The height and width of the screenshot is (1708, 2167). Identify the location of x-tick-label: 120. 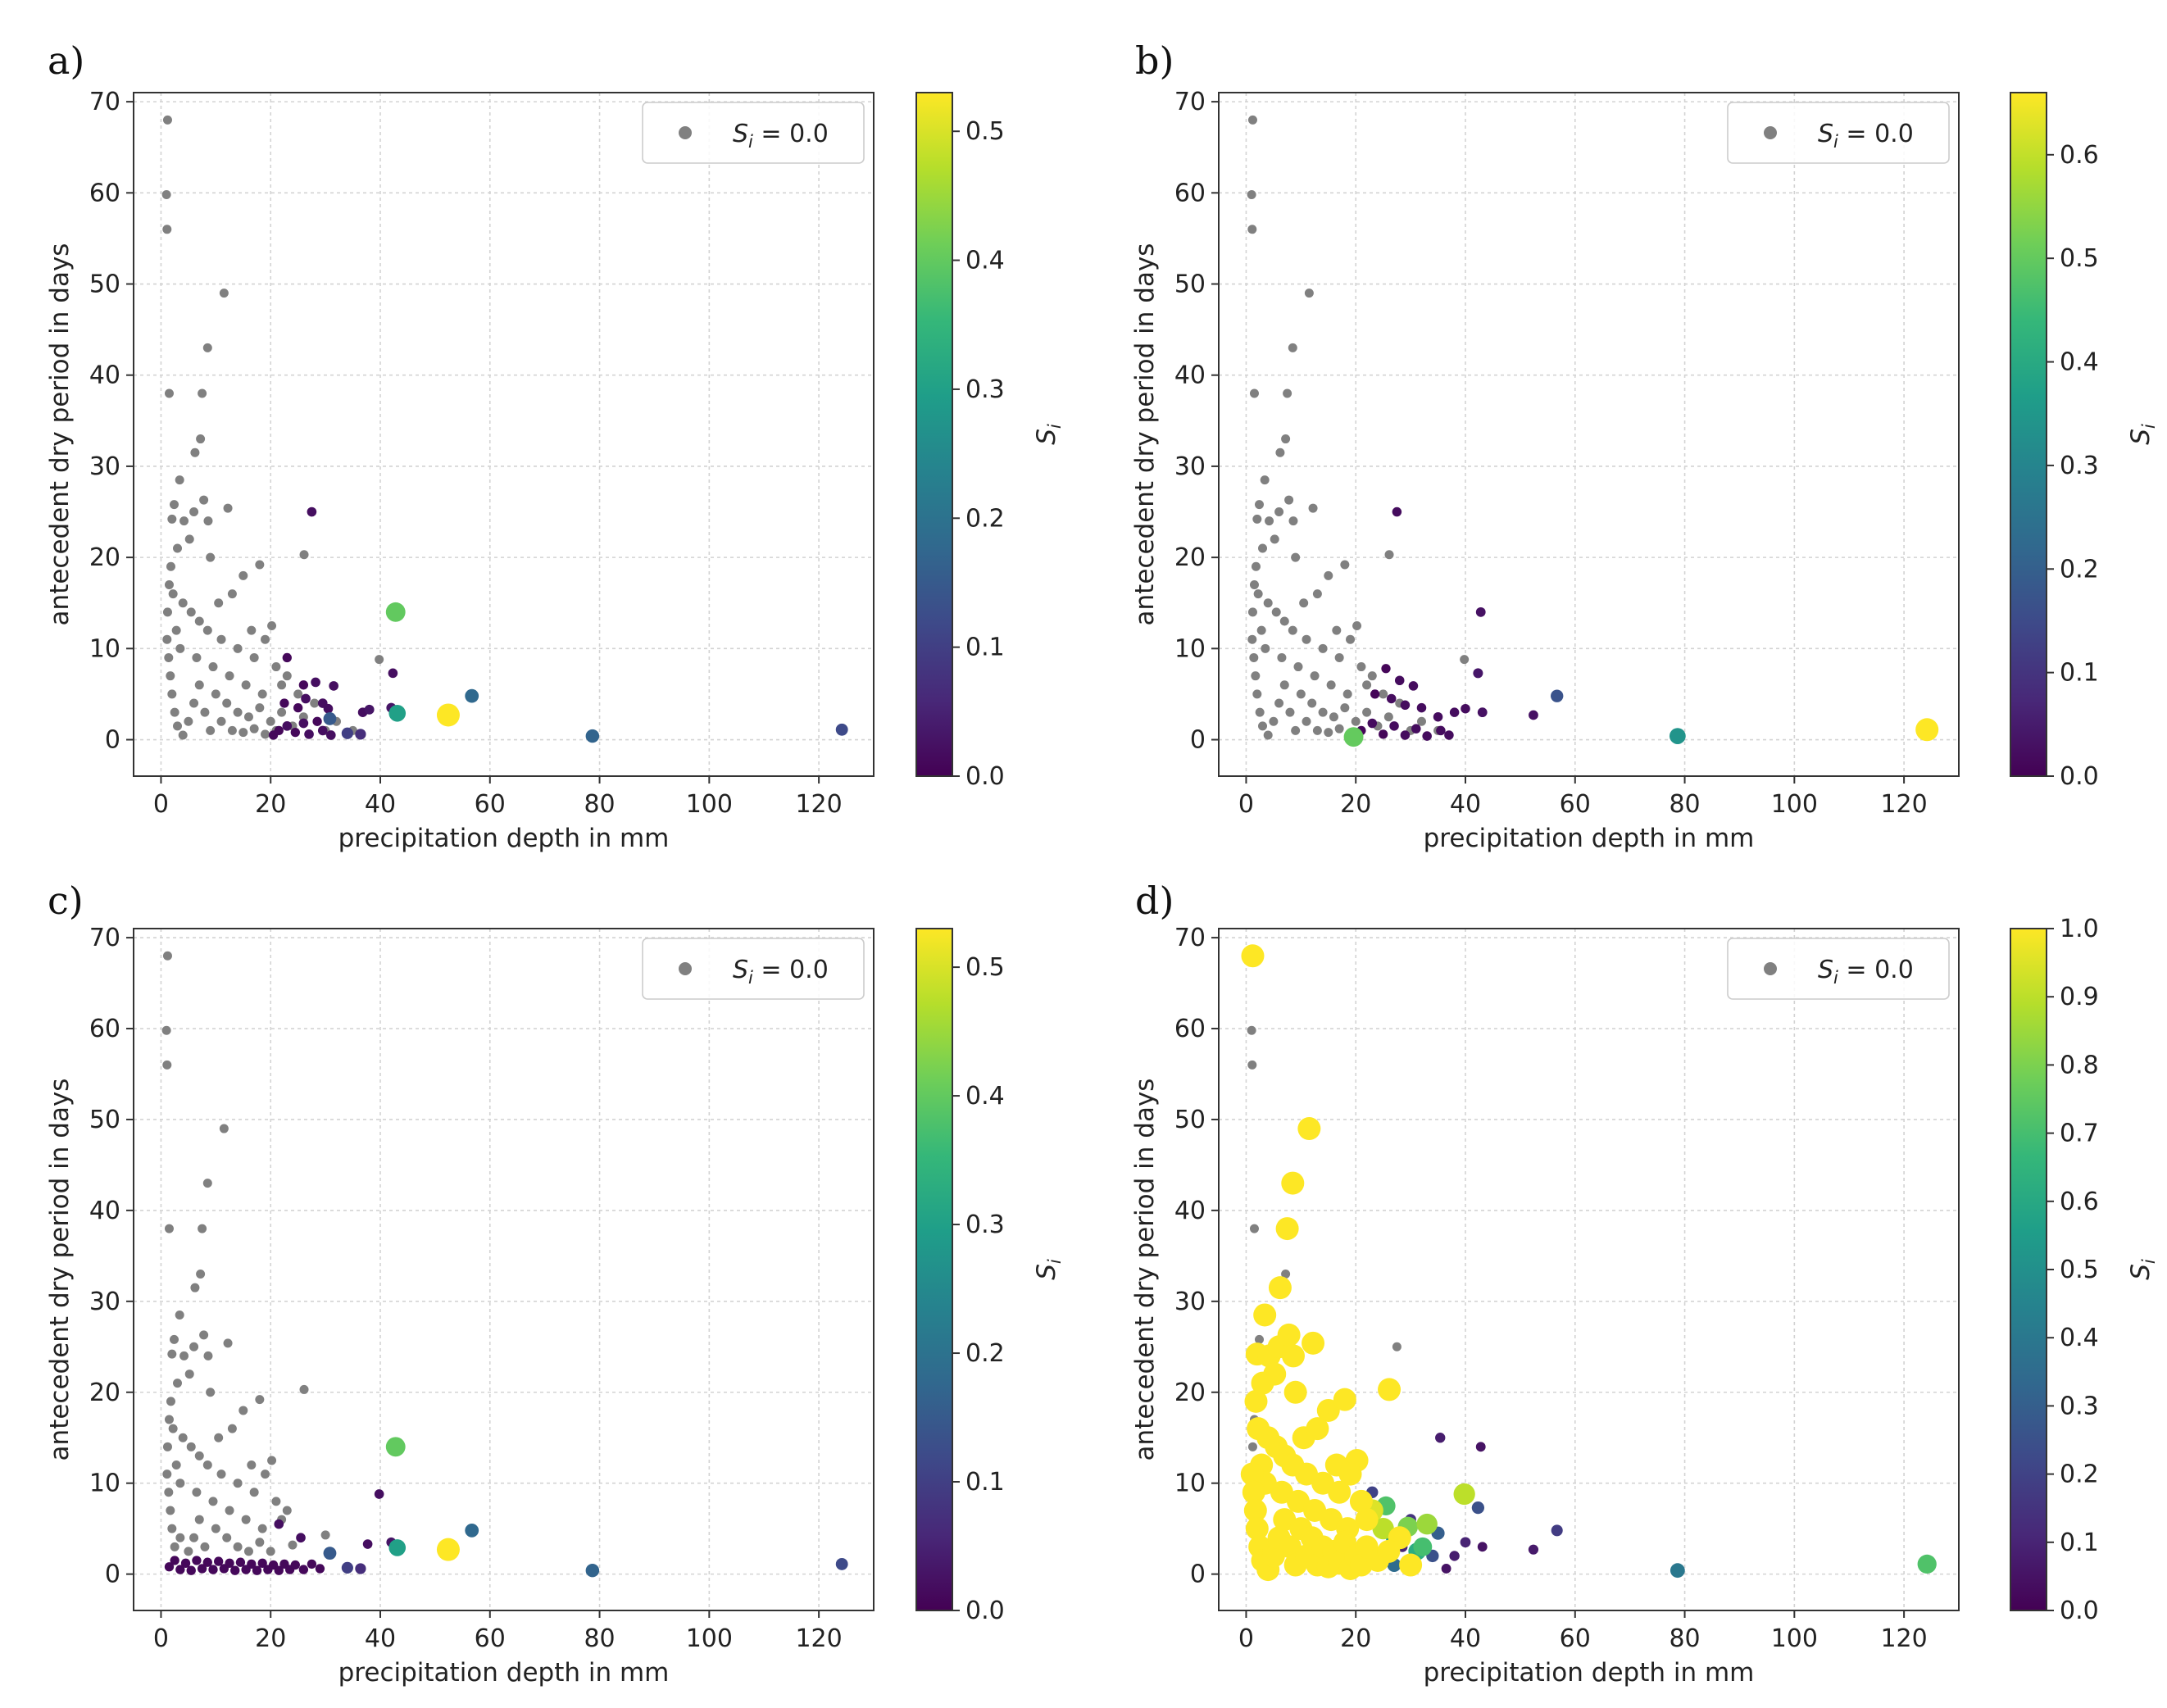
(1903, 804).